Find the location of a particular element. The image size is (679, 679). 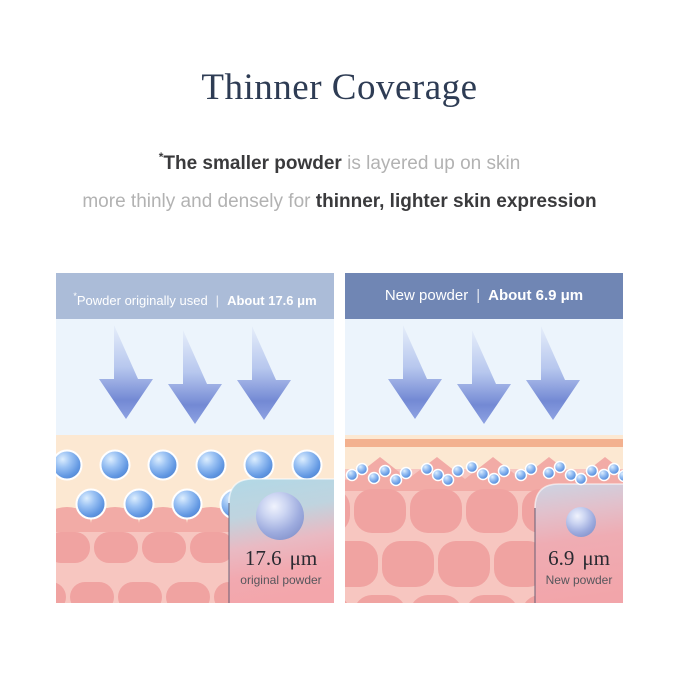

original-header-value: About 17.6 μm is located at coordinates (272, 300).